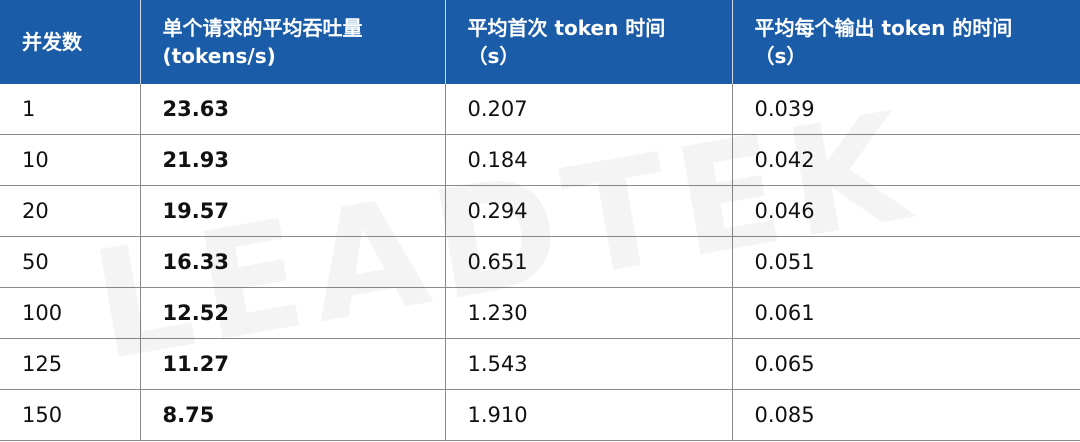 The height and width of the screenshot is (442, 1080). I want to click on table-cell: 16.33, so click(292, 262).